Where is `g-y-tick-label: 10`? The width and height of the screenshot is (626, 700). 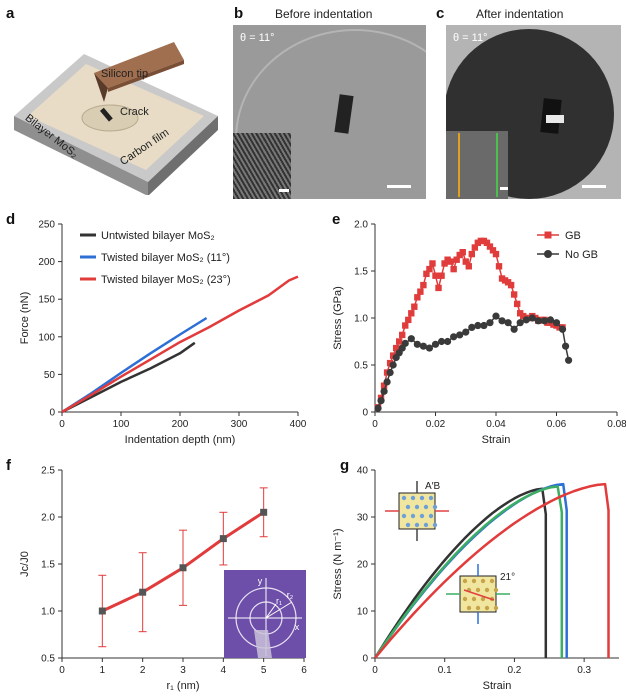 g-y-tick-label: 10 is located at coordinates (363, 612).